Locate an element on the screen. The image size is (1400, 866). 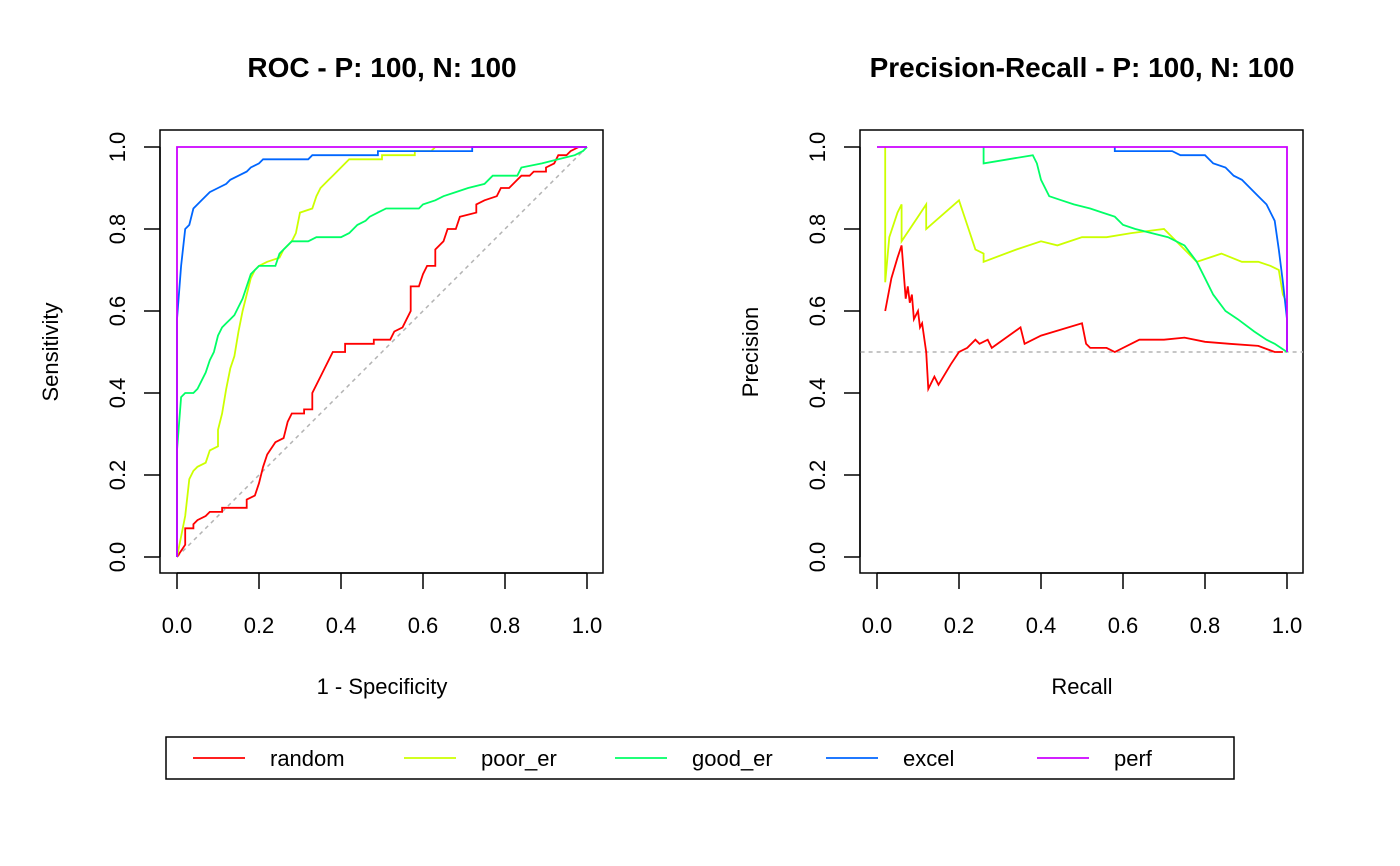
roc-y-tick: 0.0 is located at coordinates (132, 557).